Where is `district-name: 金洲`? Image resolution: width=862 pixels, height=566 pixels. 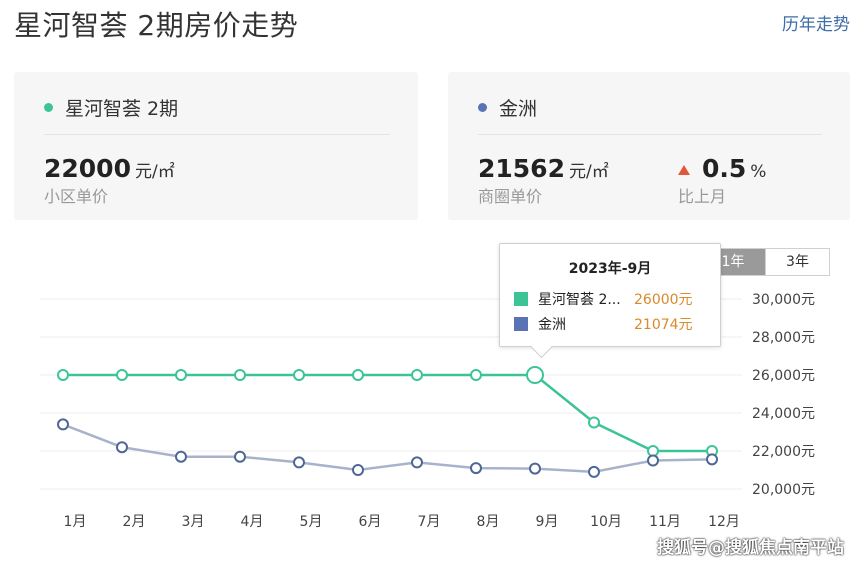
district-name: 金洲 is located at coordinates (518, 109).